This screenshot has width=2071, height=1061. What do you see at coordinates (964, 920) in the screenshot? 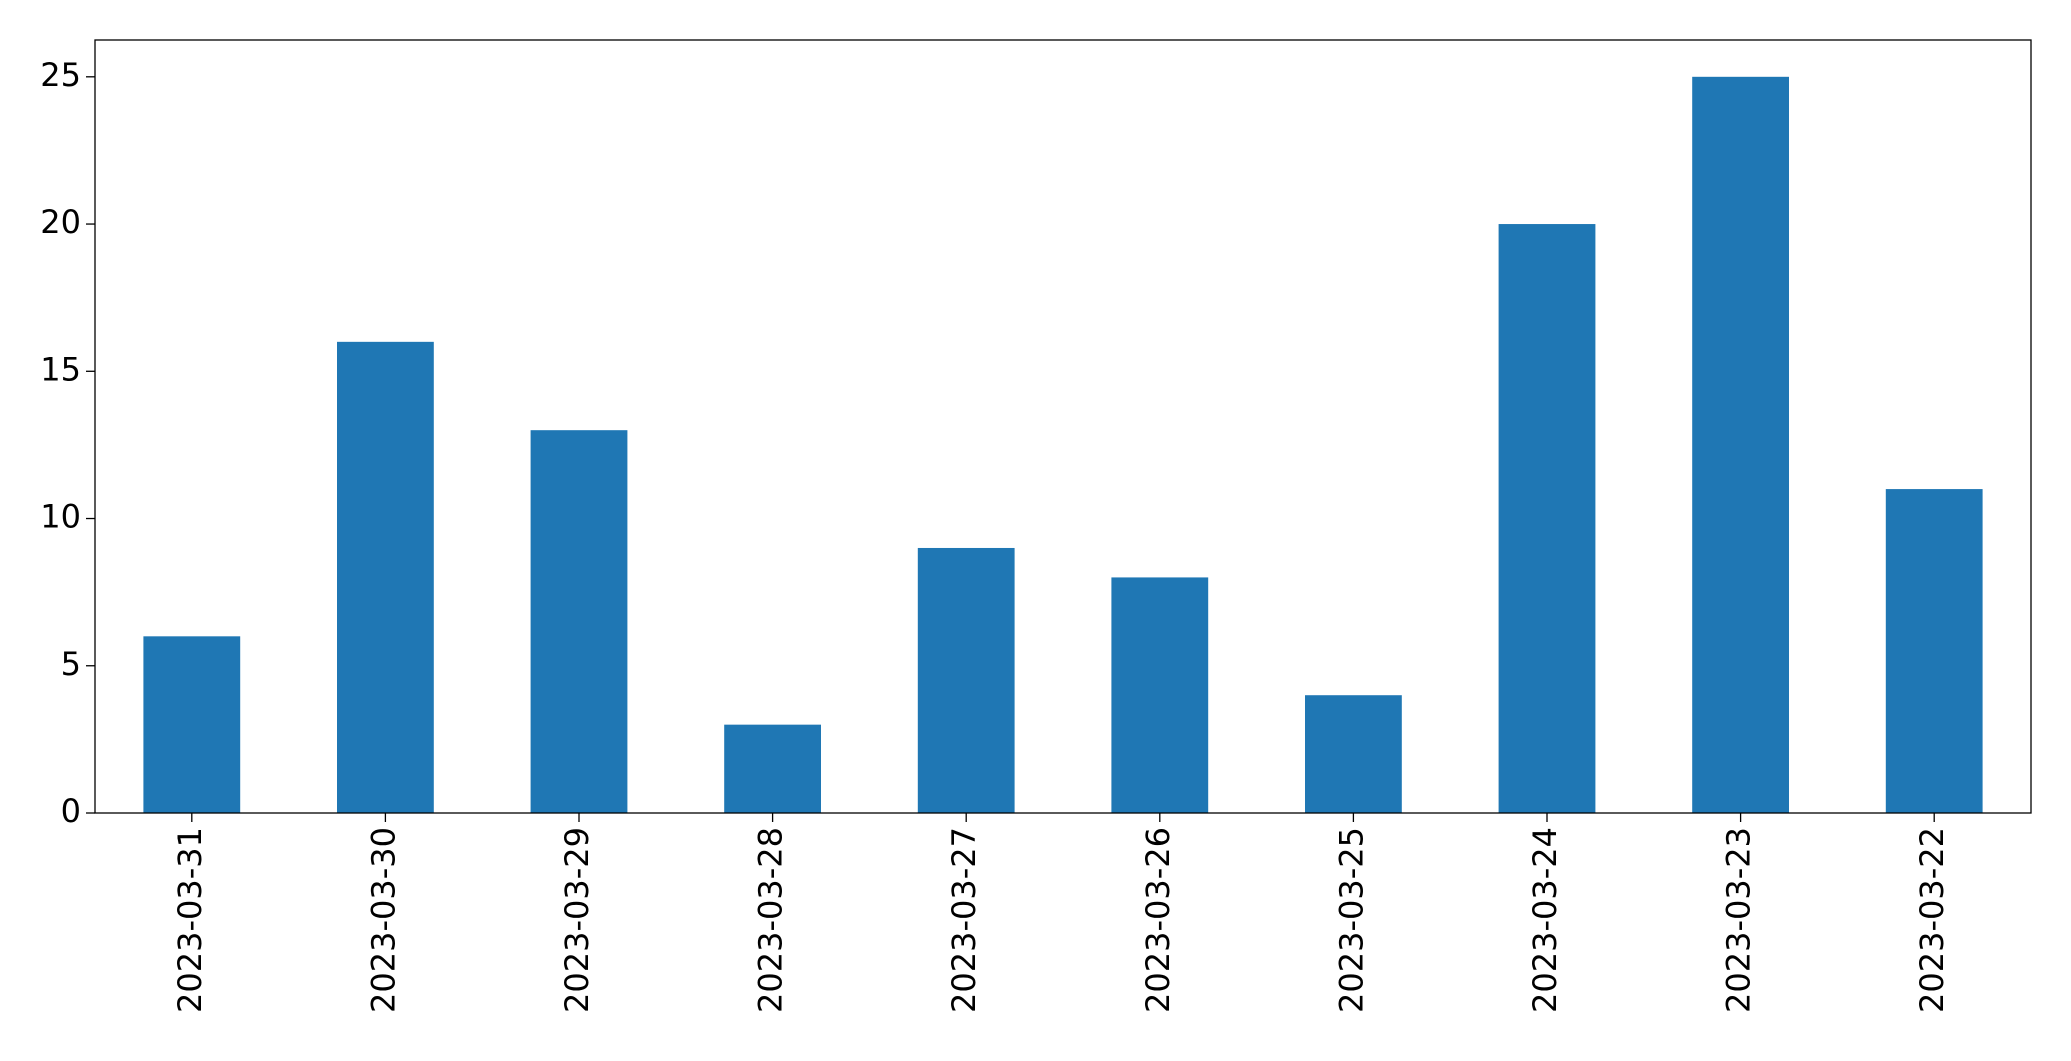
I see `x-tick-label: 2023-03-27` at bounding box center [964, 920].